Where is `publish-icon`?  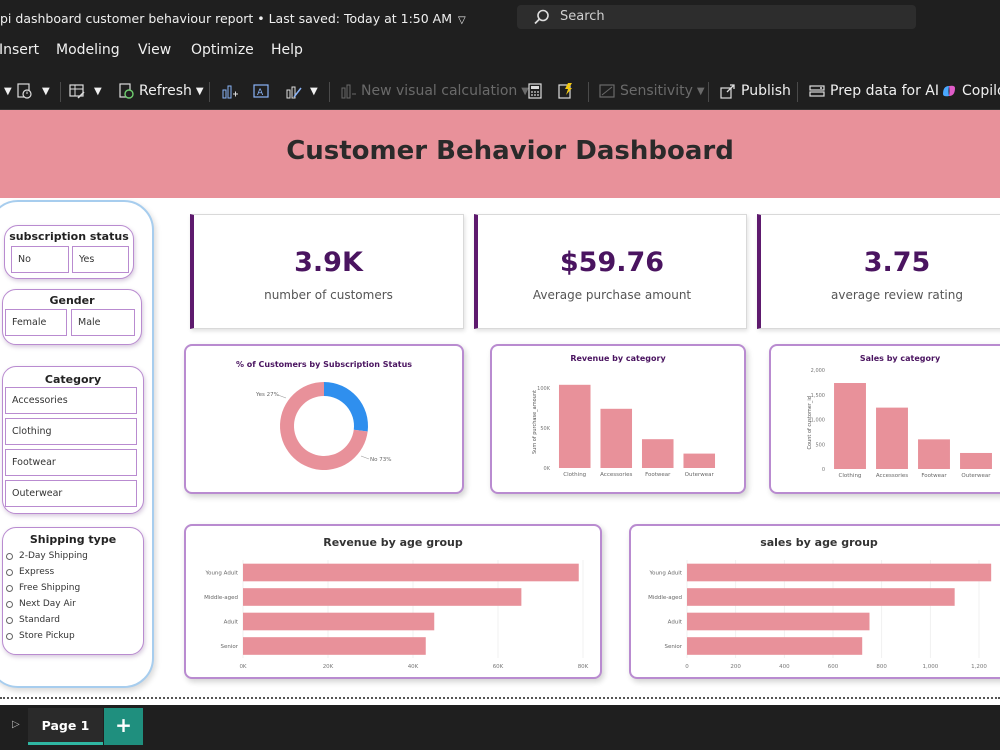 publish-icon is located at coordinates (727, 91).